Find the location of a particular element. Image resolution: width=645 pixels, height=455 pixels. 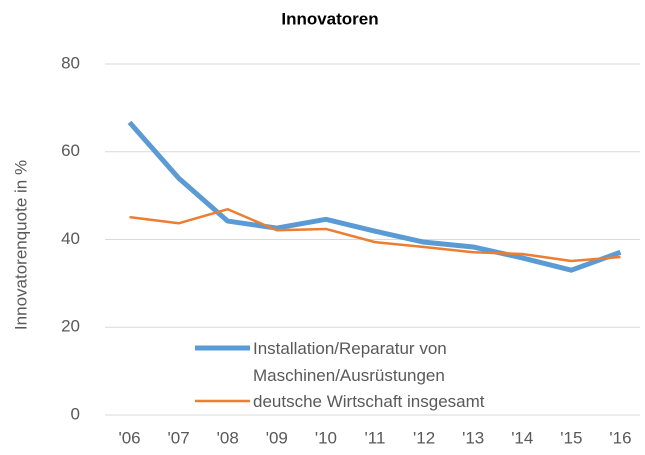

x-tick-label: '08 is located at coordinates (228, 437).